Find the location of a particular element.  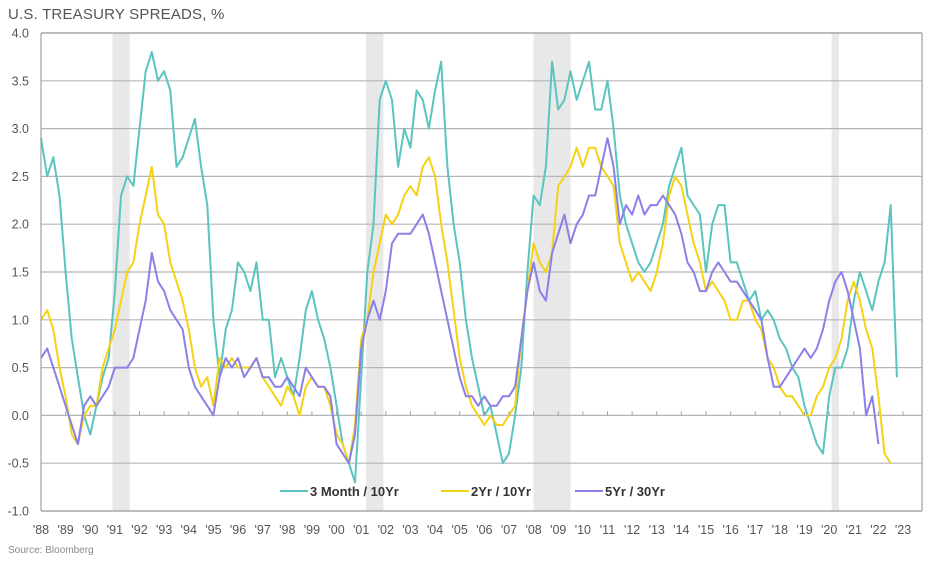

x-tick-label: '20 is located at coordinates (829, 530).